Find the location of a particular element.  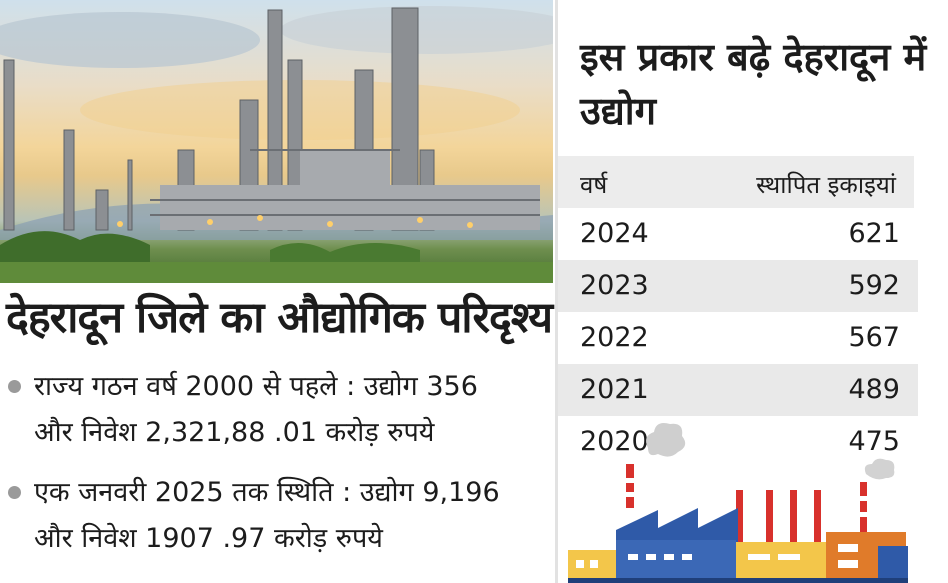

fact-line: और निवेश 2,321,88 .01 करोड़ रुपये is located at coordinates (234, 432).